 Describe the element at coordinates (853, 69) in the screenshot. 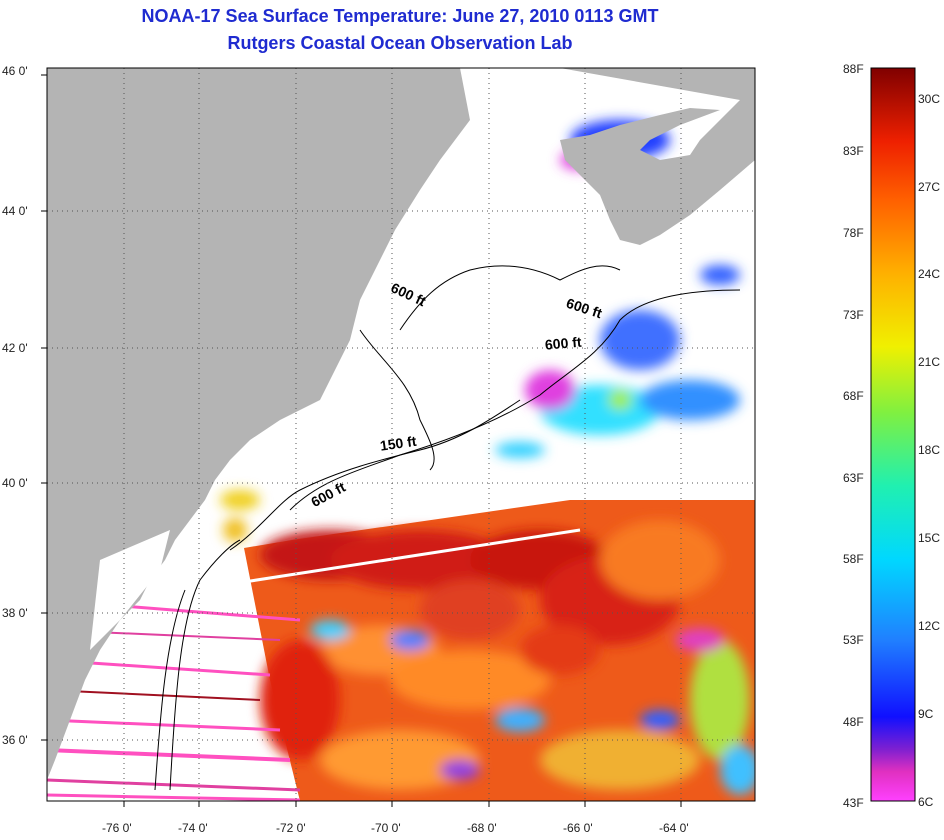

I see `cb-f-label: 88F` at that location.